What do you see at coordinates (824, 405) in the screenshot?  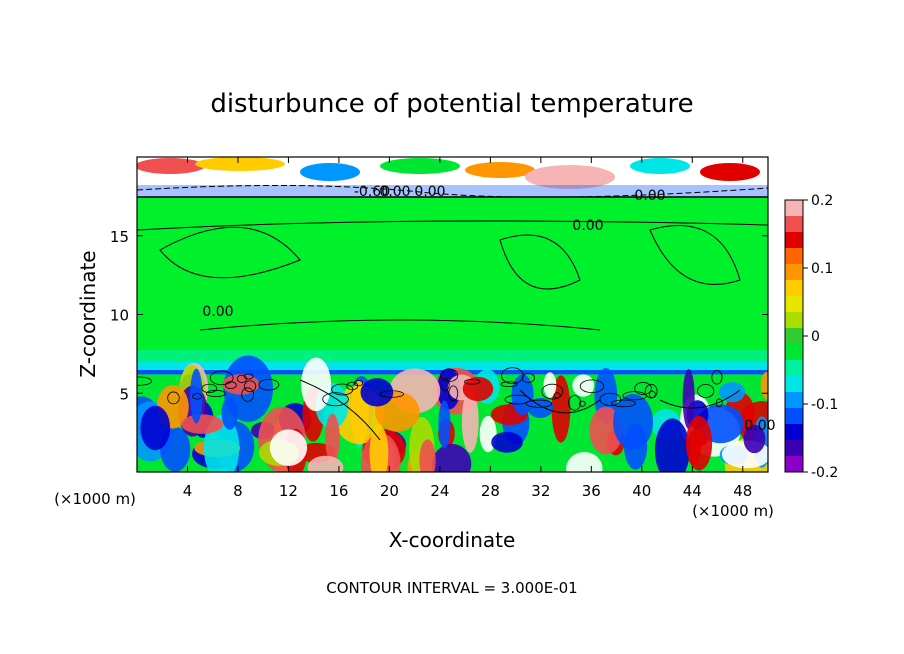 I see `colorbar-tick-label: -0.1` at bounding box center [824, 405].